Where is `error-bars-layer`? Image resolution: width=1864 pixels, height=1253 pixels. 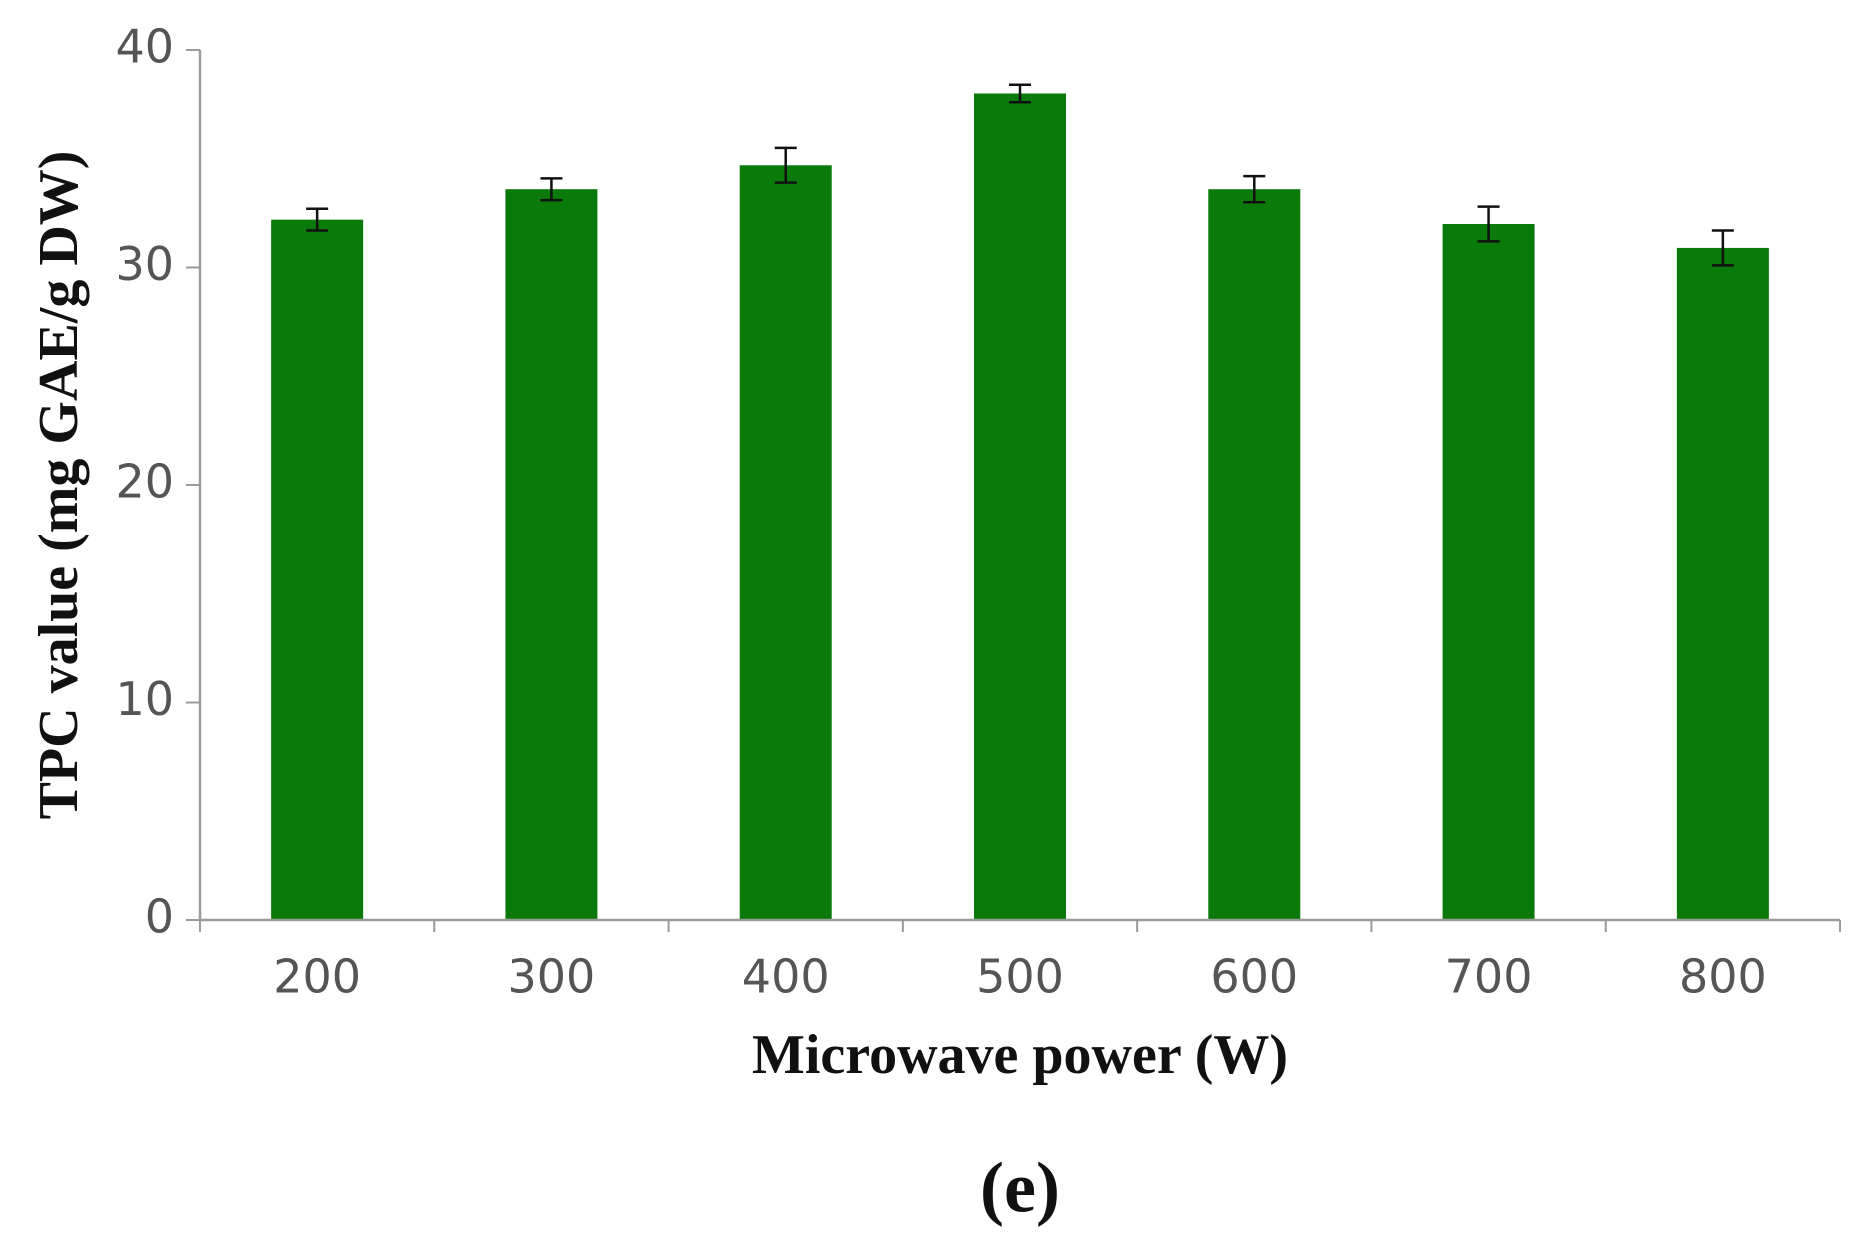
error-bars-layer is located at coordinates (1020, 175).